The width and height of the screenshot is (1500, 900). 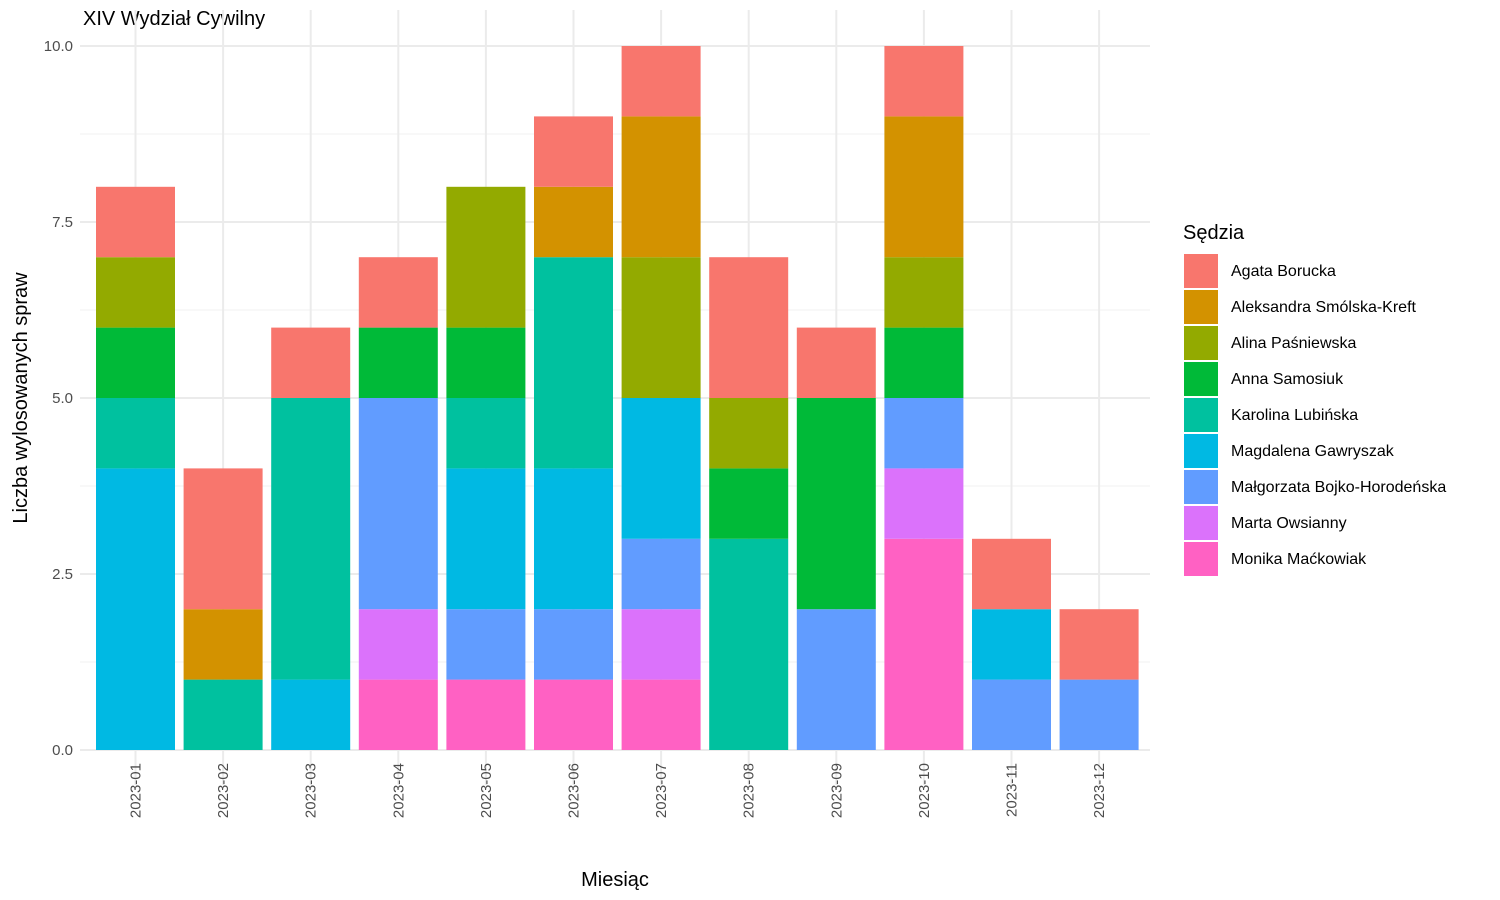 What do you see at coordinates (21, 398) in the screenshot?
I see `y-axis-title: Liczba wylosowanych spraw` at bounding box center [21, 398].